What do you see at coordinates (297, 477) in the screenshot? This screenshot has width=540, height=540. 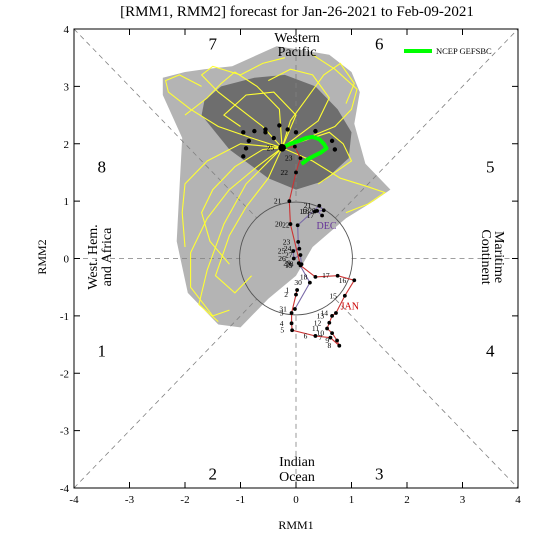 I see `region-indian-ocean-line2: Ocean` at bounding box center [297, 477].